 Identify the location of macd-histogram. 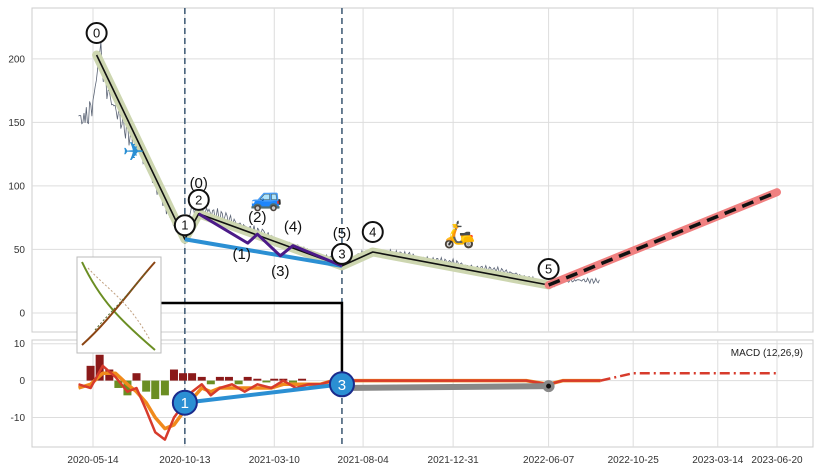
(196, 377).